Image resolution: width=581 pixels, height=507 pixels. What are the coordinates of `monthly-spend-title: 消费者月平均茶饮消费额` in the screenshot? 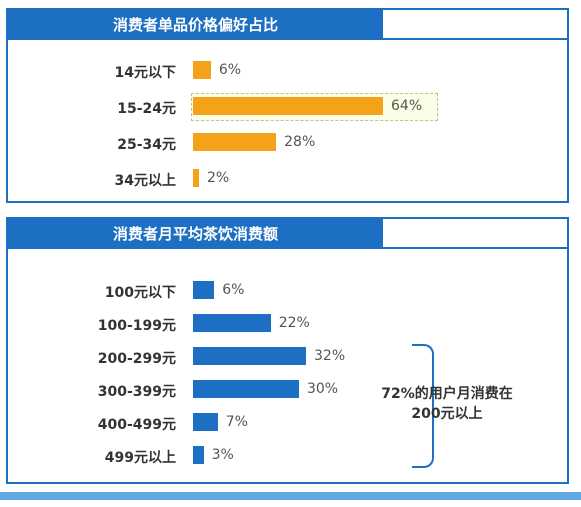 It's located at (195, 234).